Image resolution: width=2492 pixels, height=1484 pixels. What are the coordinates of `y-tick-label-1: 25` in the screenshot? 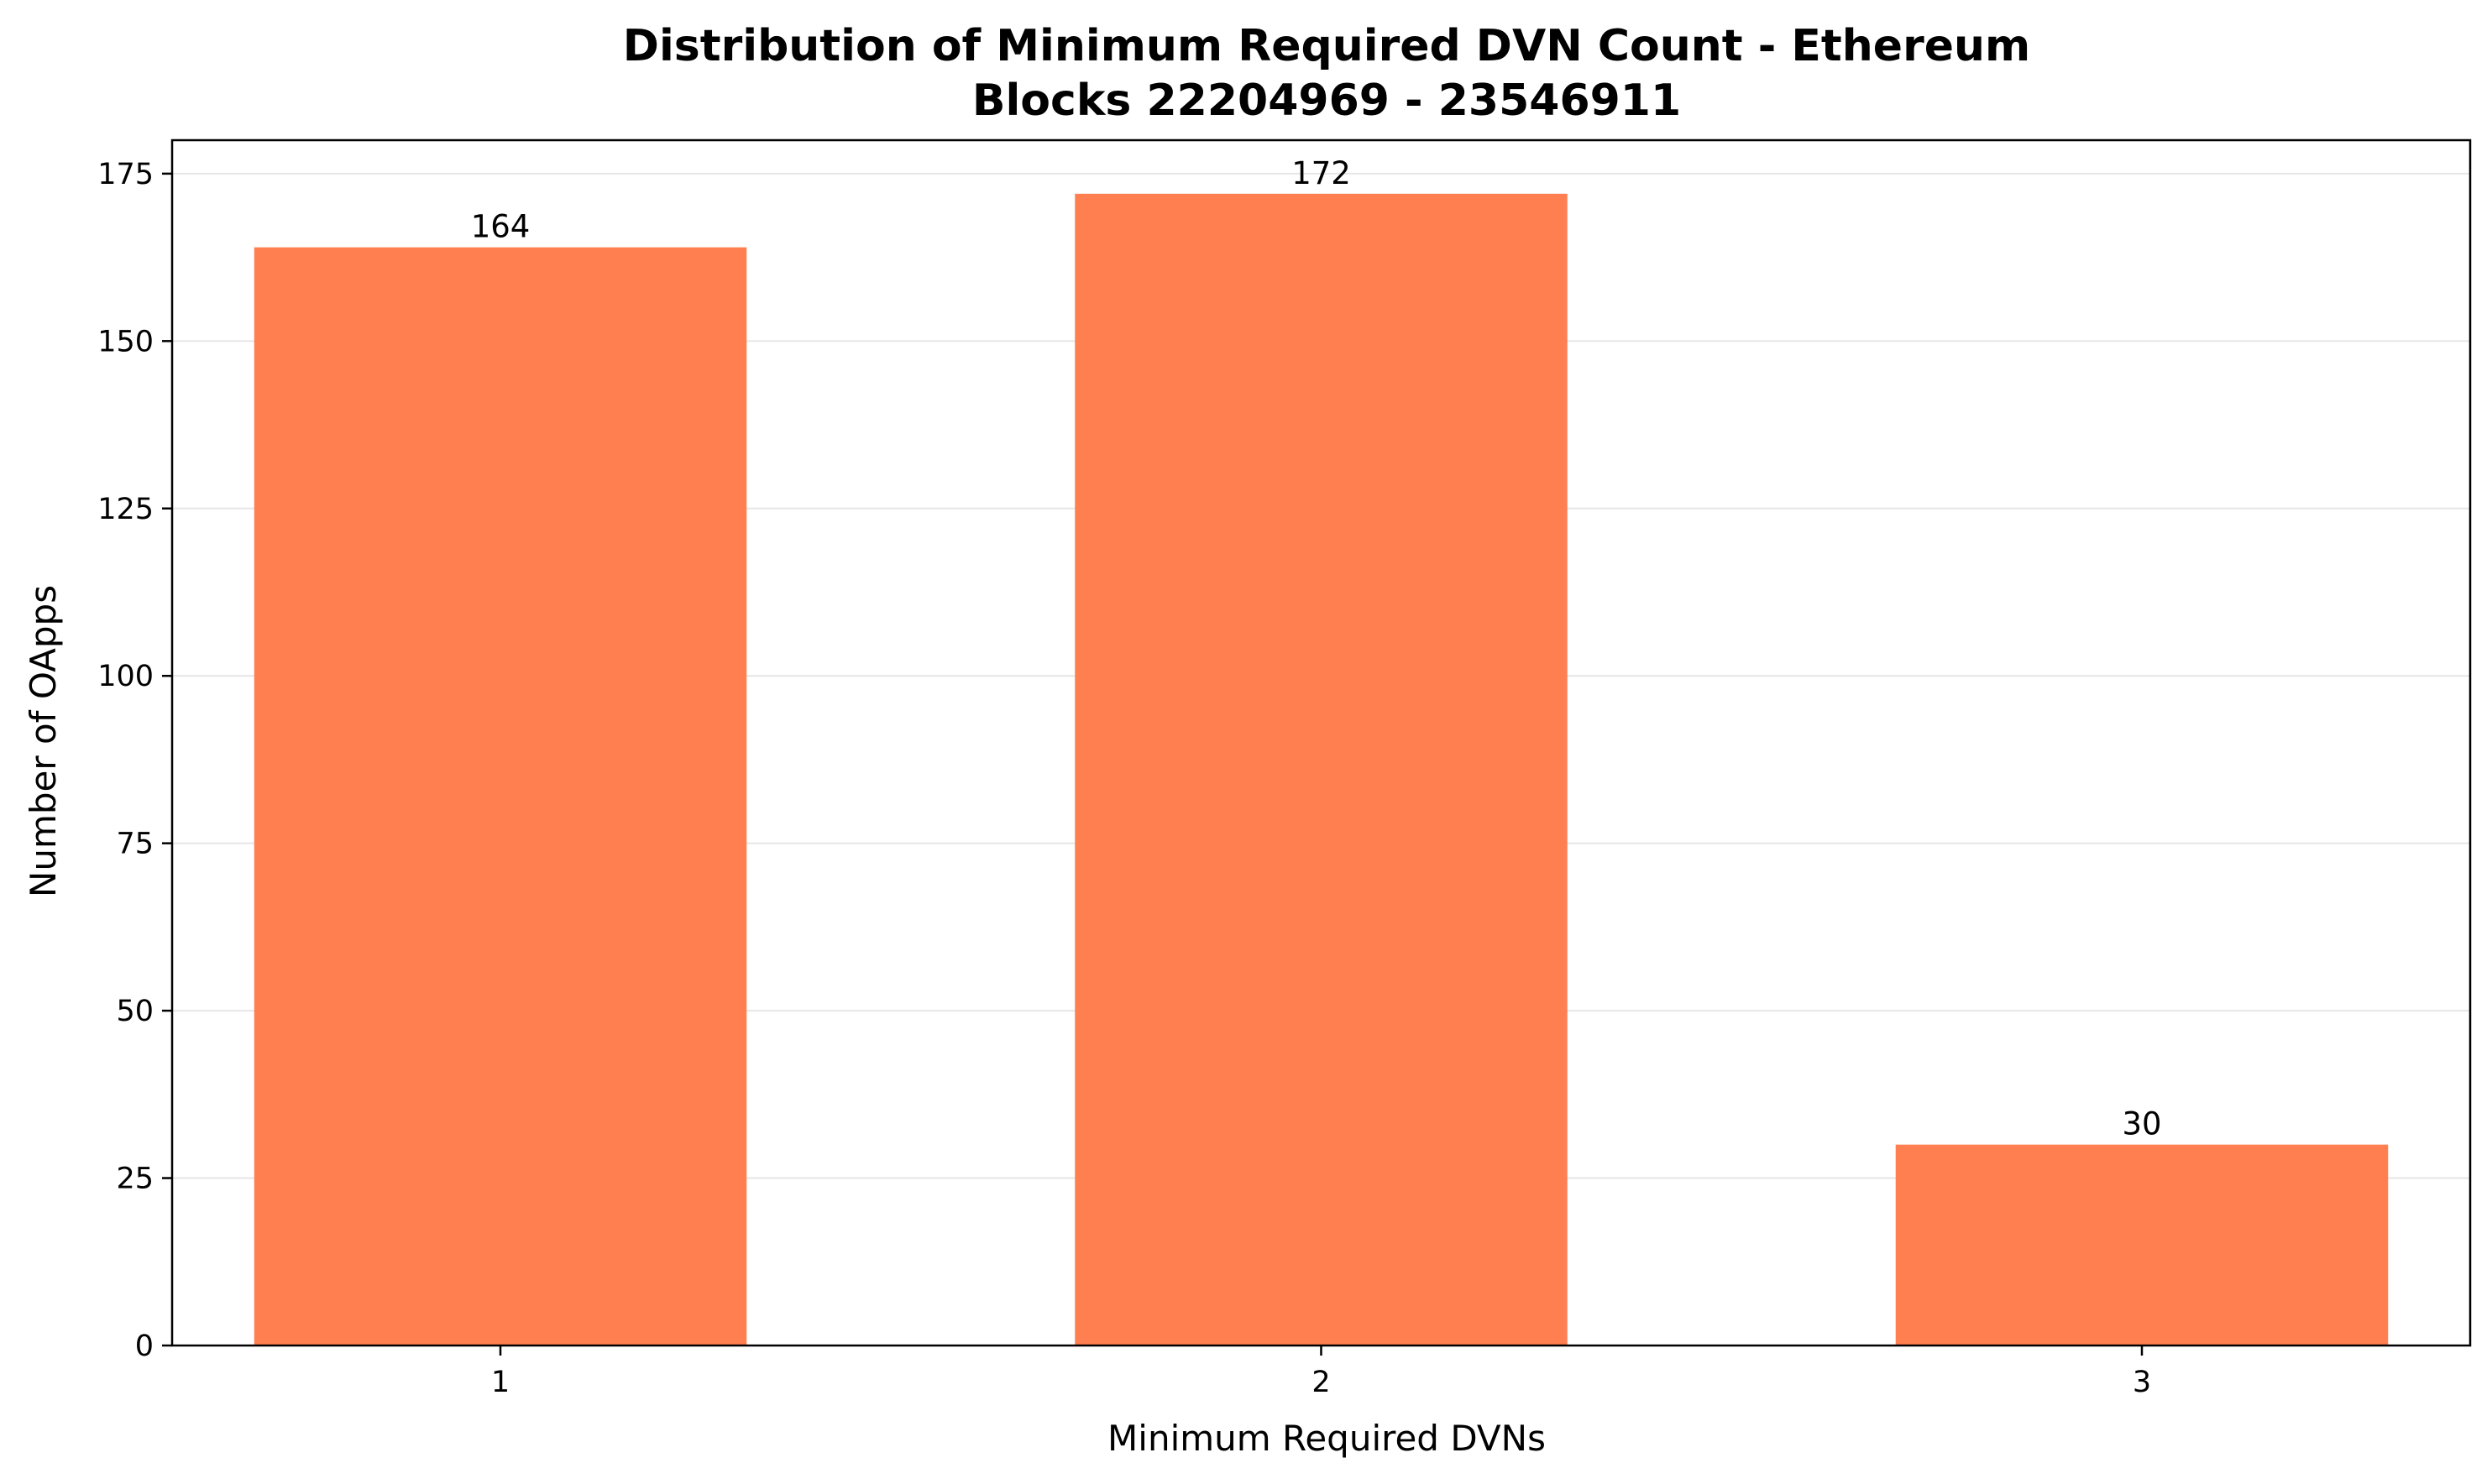 It's located at (135, 1179).